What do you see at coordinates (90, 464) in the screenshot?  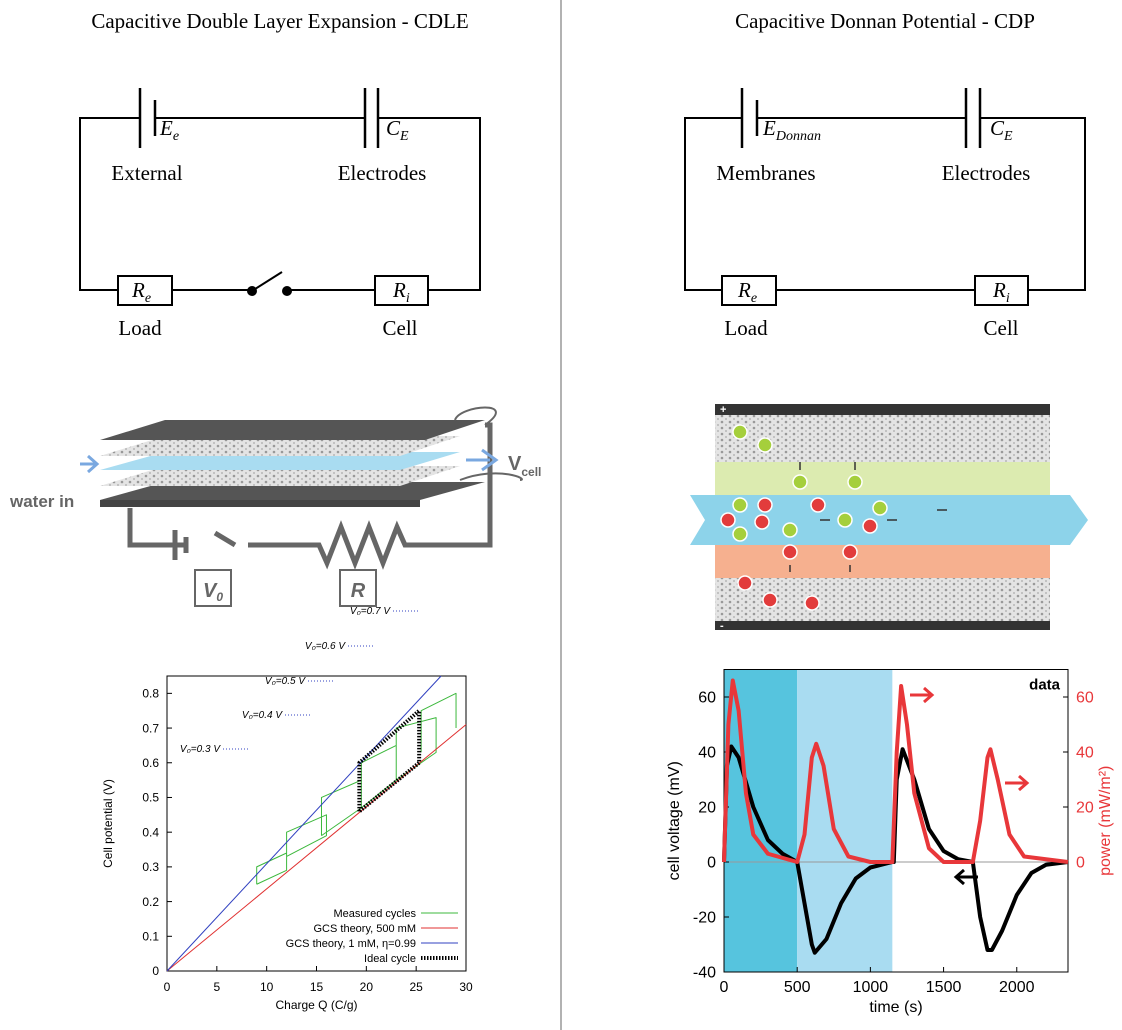 I see `inflow-arrow` at bounding box center [90, 464].